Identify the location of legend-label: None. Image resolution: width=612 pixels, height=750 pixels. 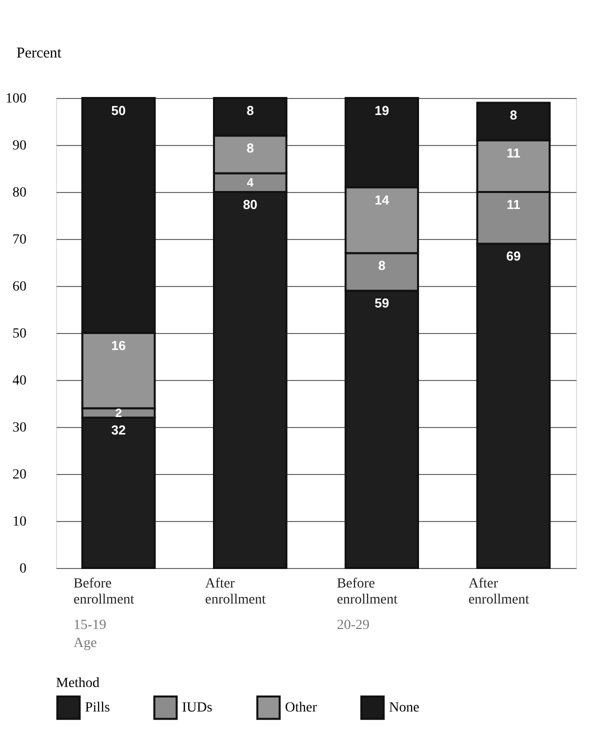
(404, 708).